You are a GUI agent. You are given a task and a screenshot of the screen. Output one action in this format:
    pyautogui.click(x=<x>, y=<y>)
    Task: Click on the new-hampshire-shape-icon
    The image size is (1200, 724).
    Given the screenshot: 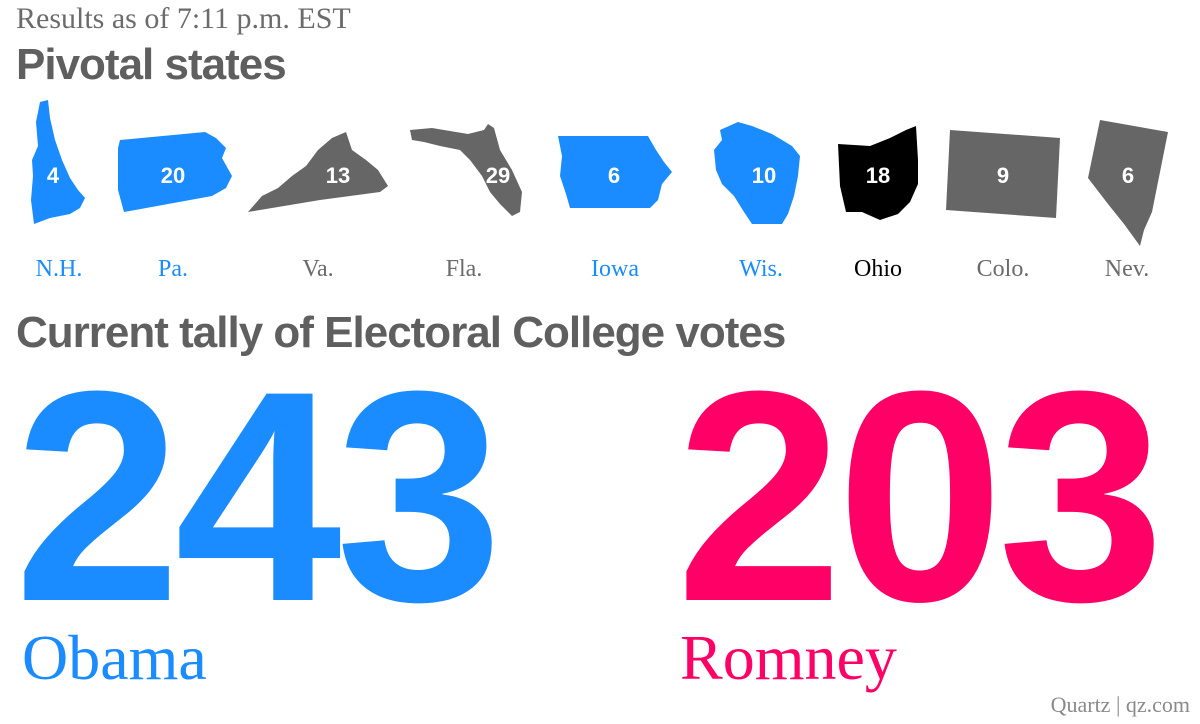 What is the action you would take?
    pyautogui.click(x=58, y=162)
    